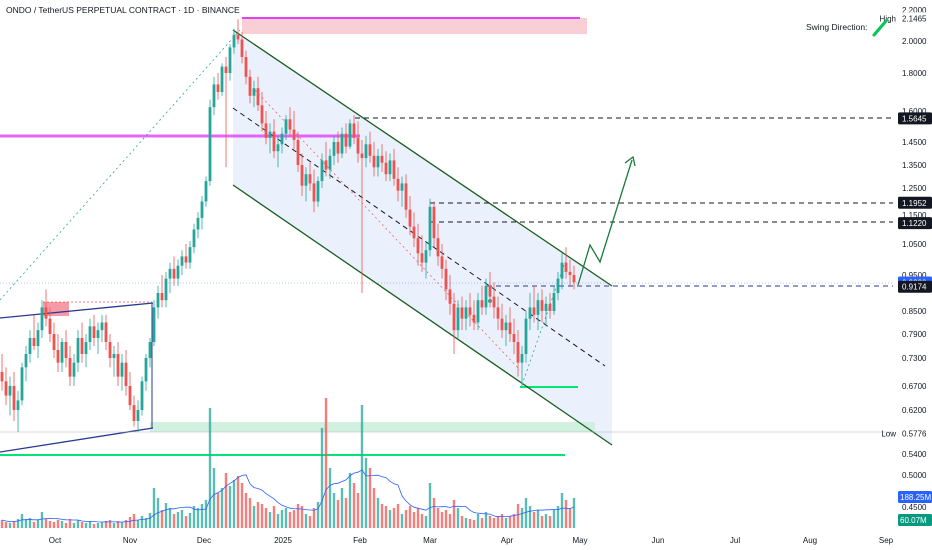  What do you see at coordinates (77, 310) in the screenshot?
I see `navy-trendline-top` at bounding box center [77, 310].